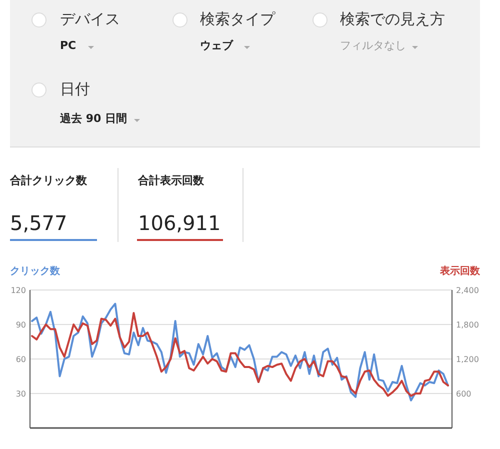 Image resolution: width=500 pixels, height=449 pixels. What do you see at coordinates (467, 359) in the screenshot?
I see `y2-tick-label: 1,200` at bounding box center [467, 359].